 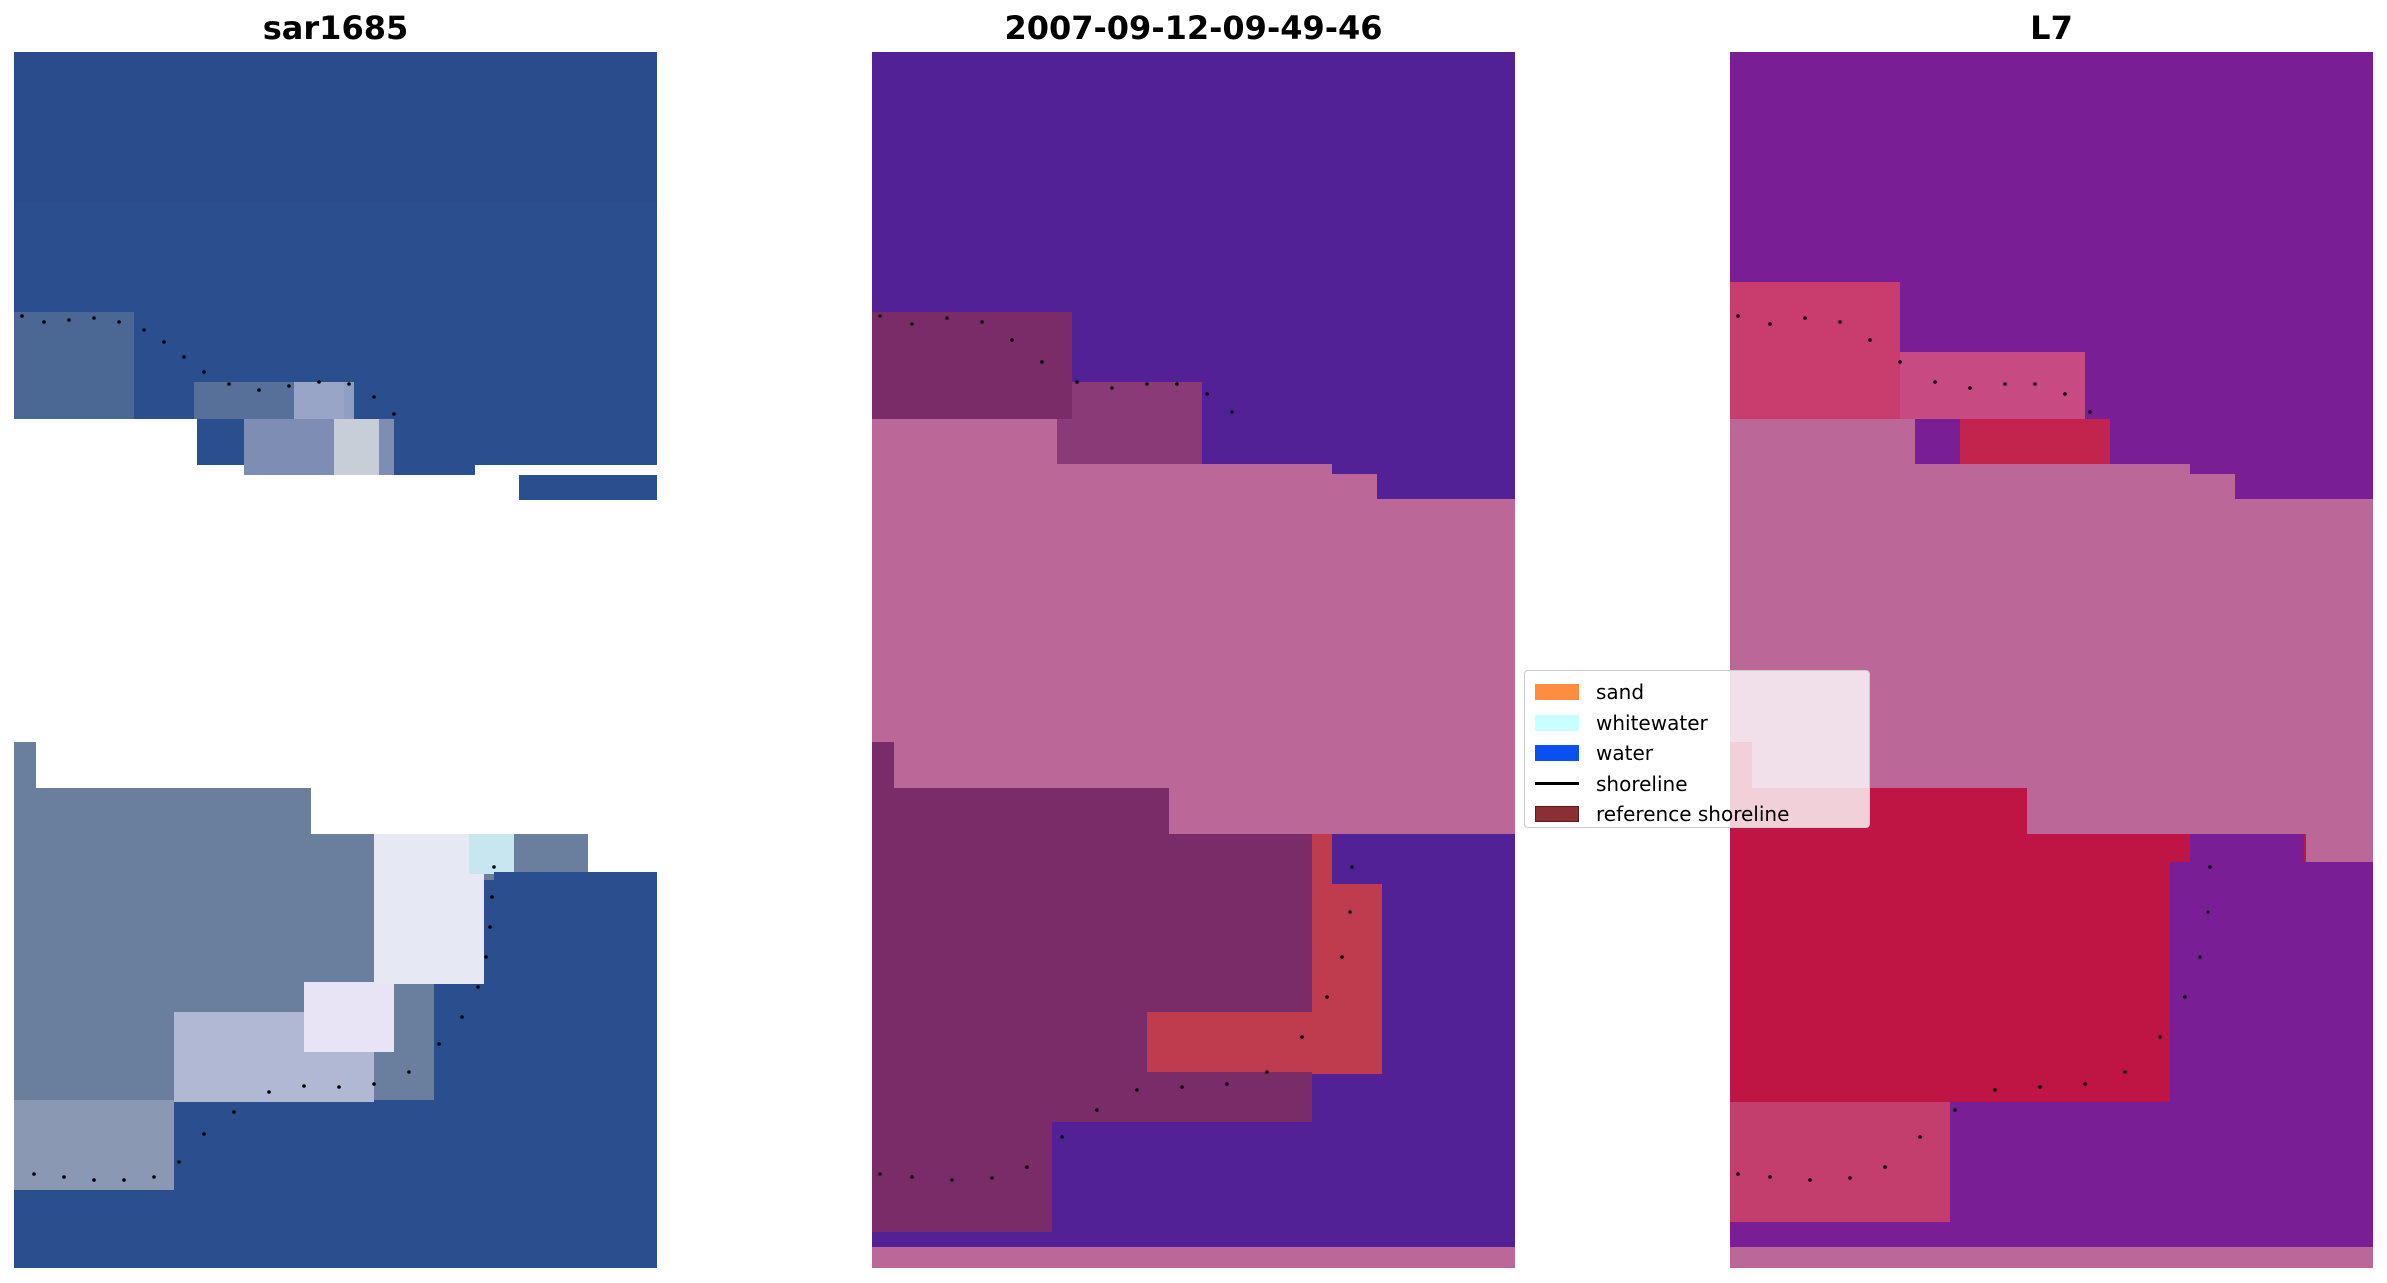 I want to click on panel-title-index: L7, so click(x=2051, y=28).